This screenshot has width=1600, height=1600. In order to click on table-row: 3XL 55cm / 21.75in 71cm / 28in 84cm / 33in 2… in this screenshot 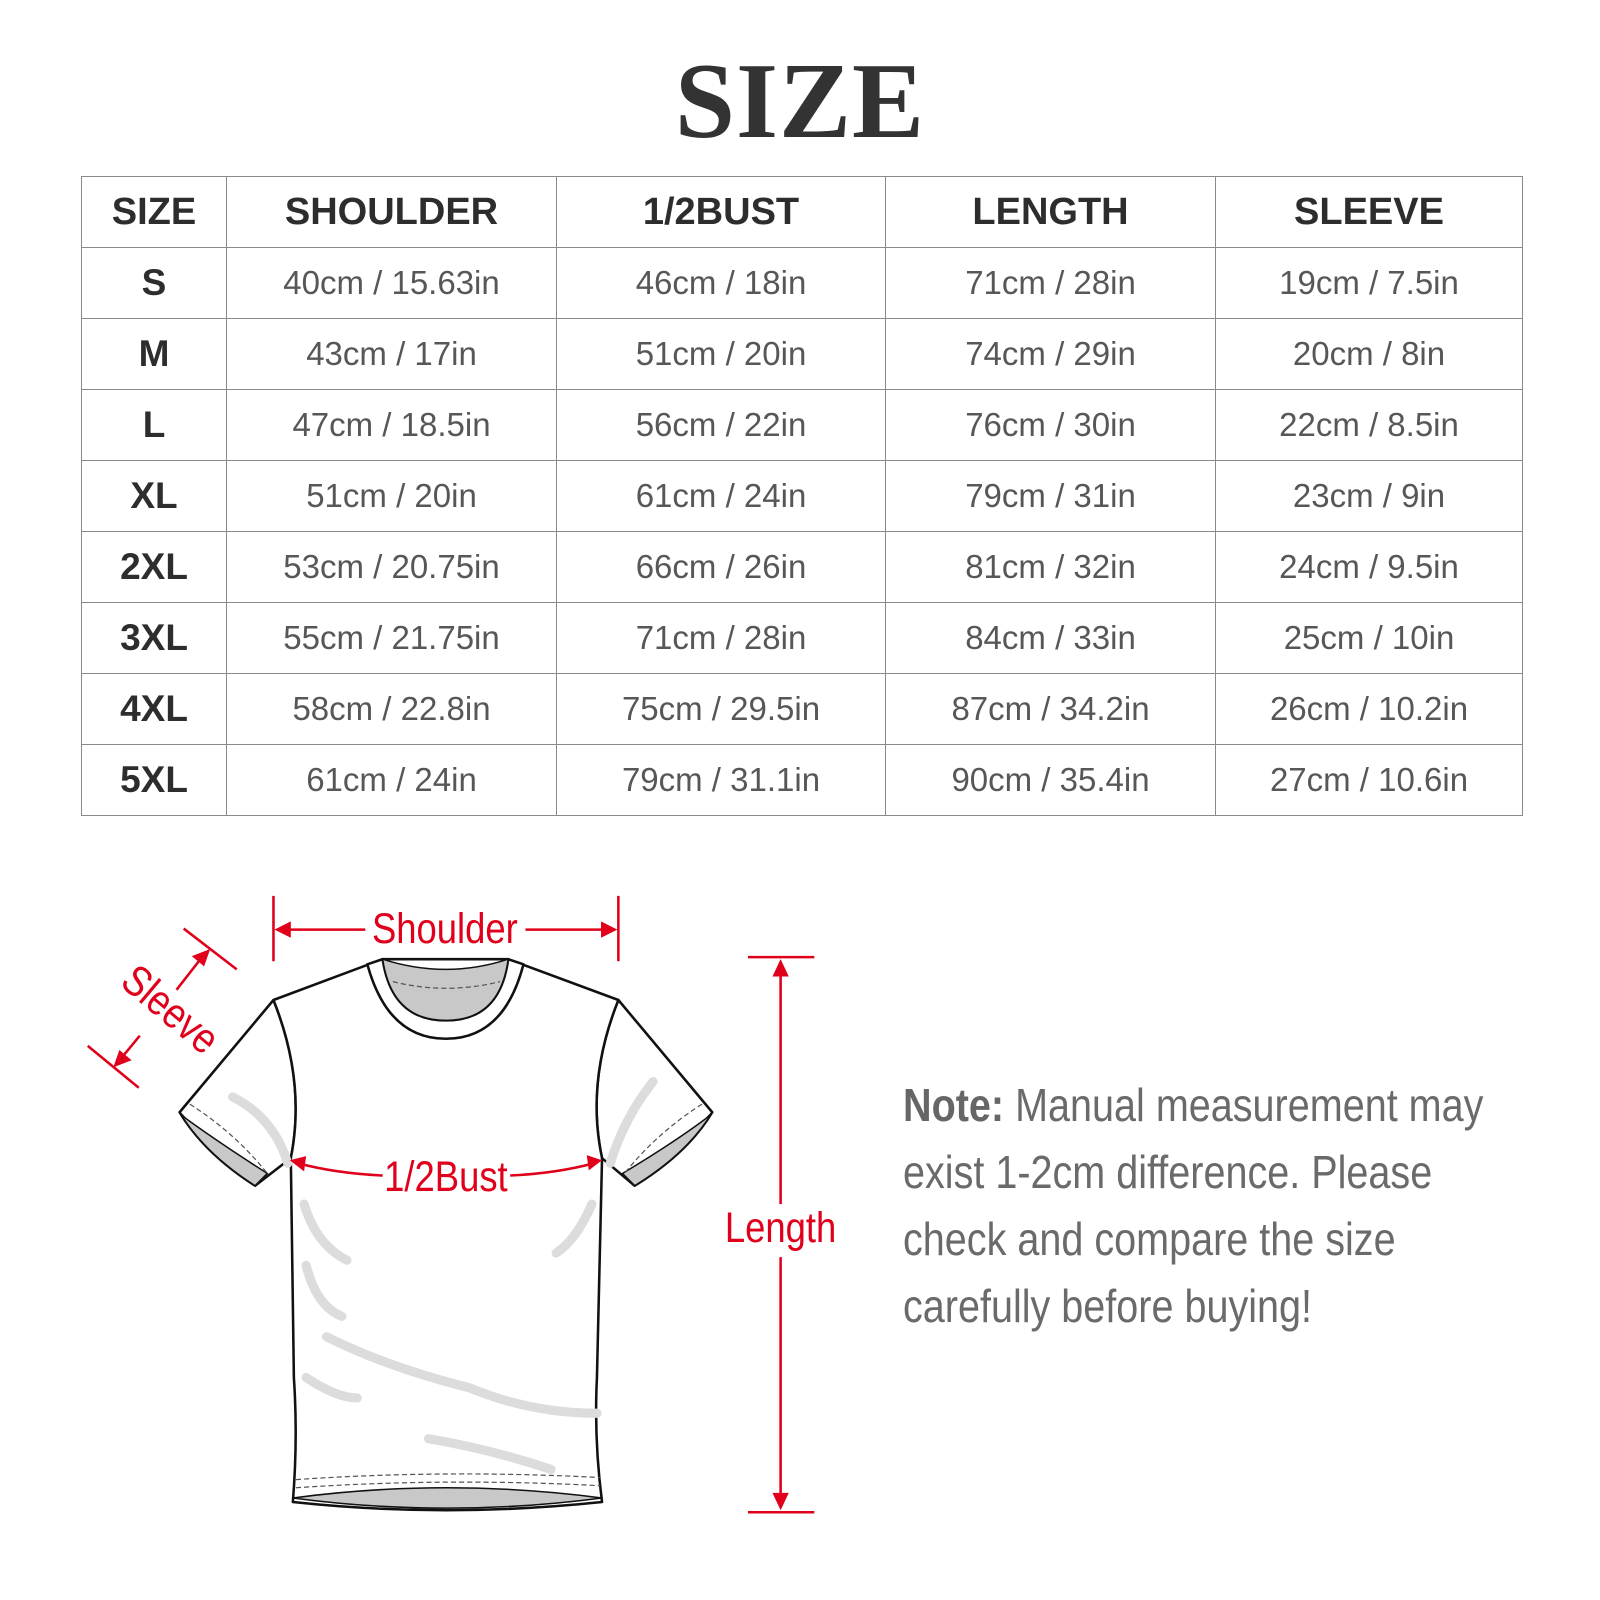, I will do `click(802, 638)`.